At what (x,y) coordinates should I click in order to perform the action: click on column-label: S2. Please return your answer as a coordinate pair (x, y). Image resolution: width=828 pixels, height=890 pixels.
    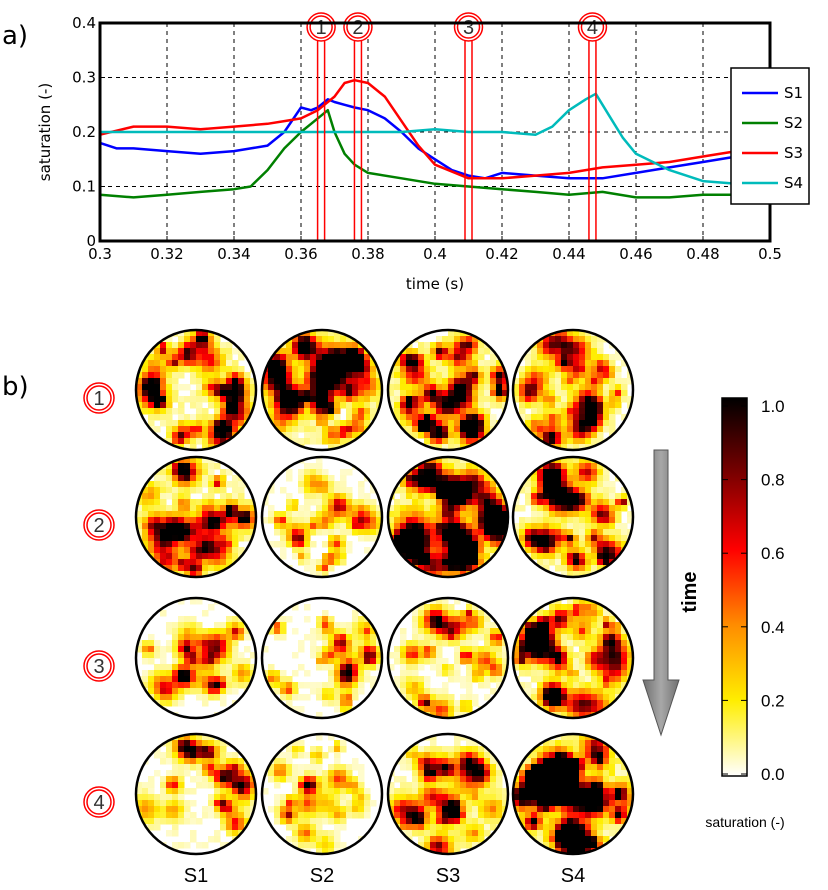
    Looking at the image, I should click on (322, 876).